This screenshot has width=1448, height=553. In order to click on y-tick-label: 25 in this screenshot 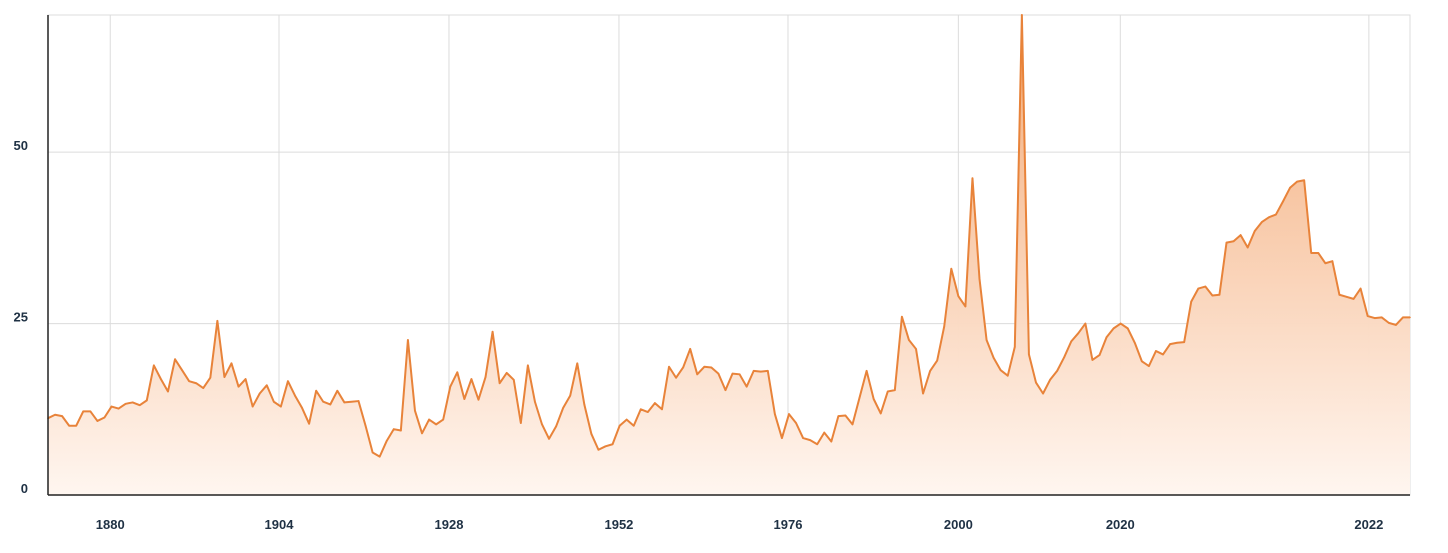, I will do `click(21, 317)`.